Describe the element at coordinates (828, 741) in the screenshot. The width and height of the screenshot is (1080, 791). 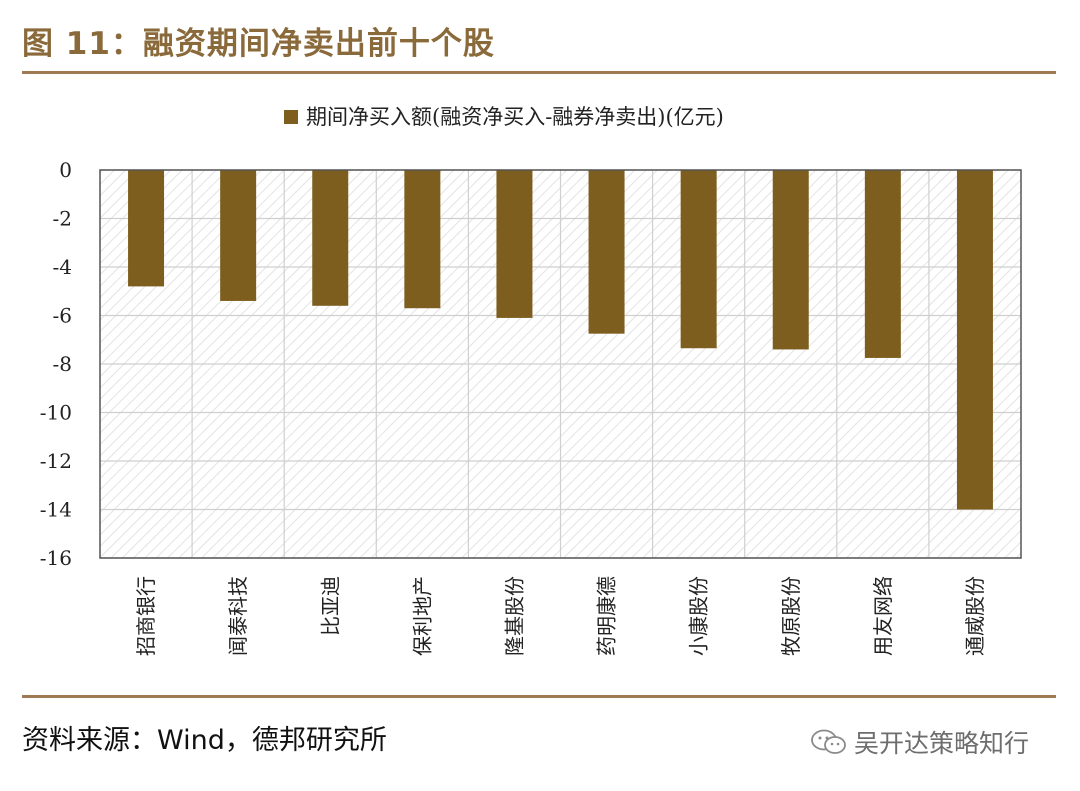
I see `wechat-icon` at that location.